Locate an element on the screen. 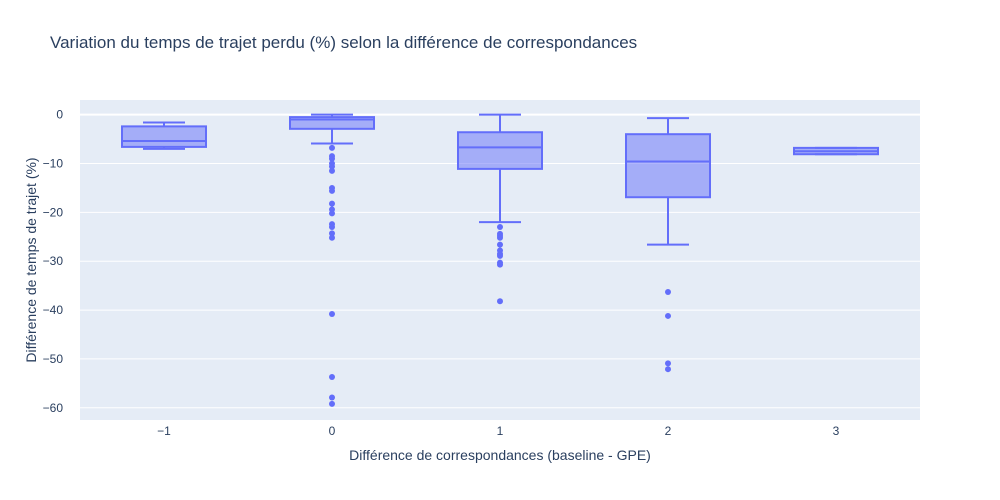 Image resolution: width=1000 pixels, height=500 pixels. y-tick-label: 0 is located at coordinates (59, 115).